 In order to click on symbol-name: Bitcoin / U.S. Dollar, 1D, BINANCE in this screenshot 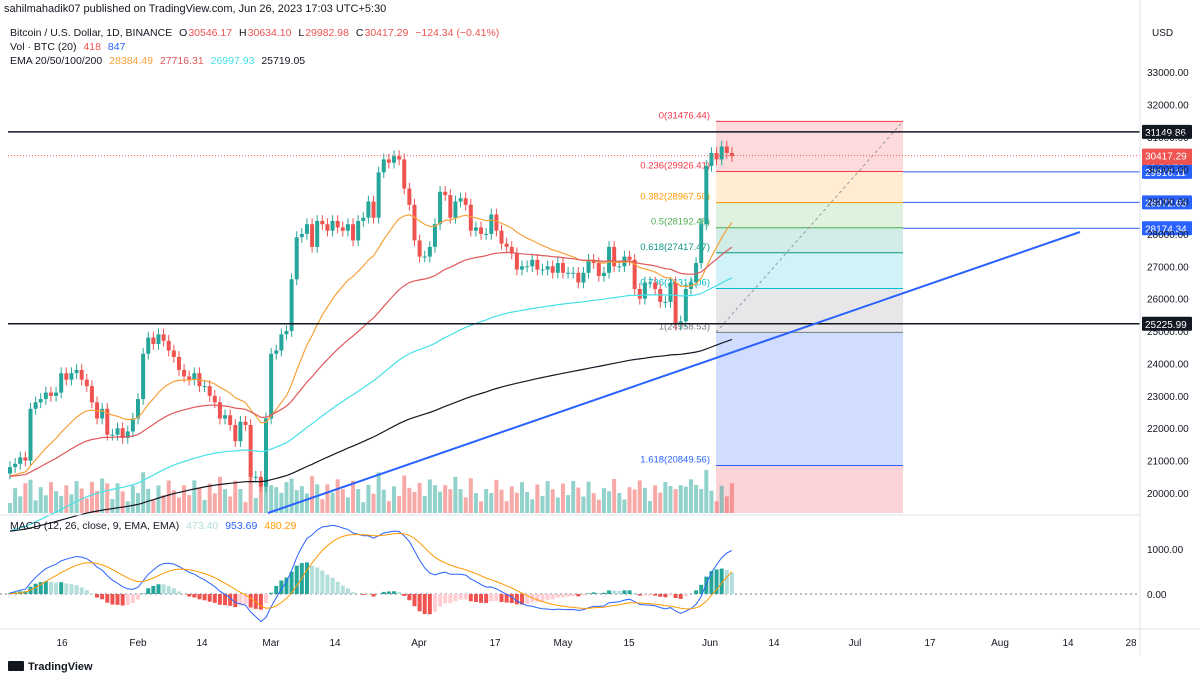, I will do `click(91, 33)`.